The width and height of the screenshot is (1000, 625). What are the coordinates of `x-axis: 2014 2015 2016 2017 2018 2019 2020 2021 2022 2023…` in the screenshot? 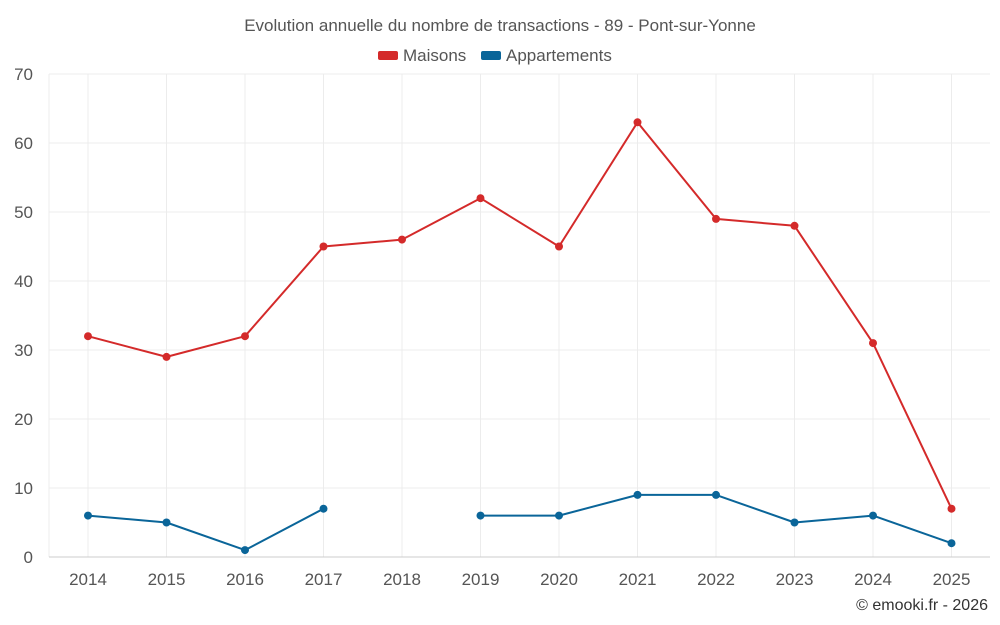 It's located at (519, 572).